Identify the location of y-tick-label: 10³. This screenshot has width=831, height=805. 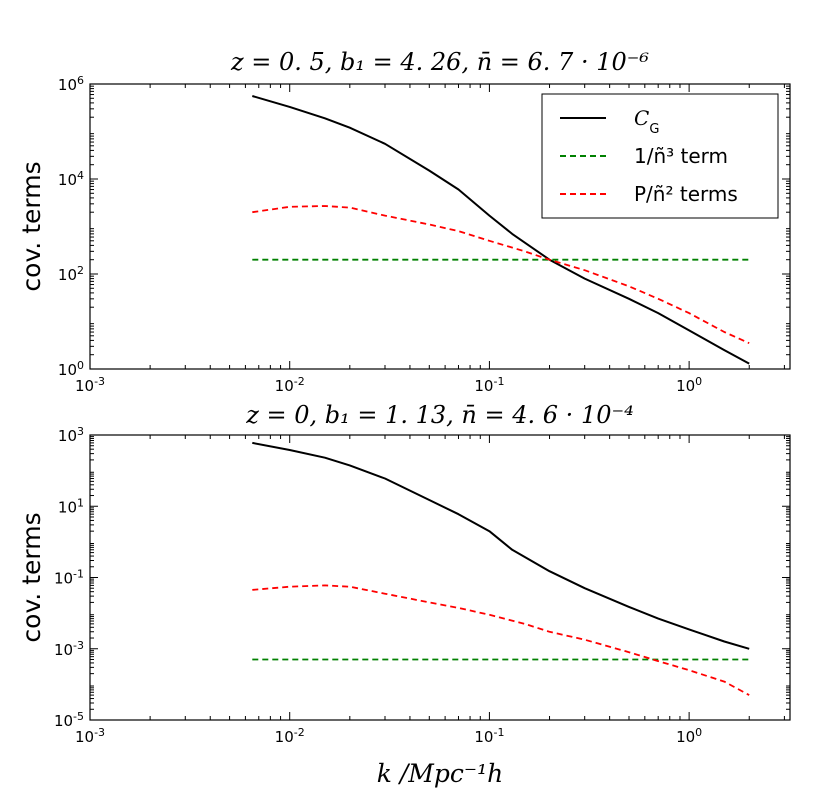
(71, 435).